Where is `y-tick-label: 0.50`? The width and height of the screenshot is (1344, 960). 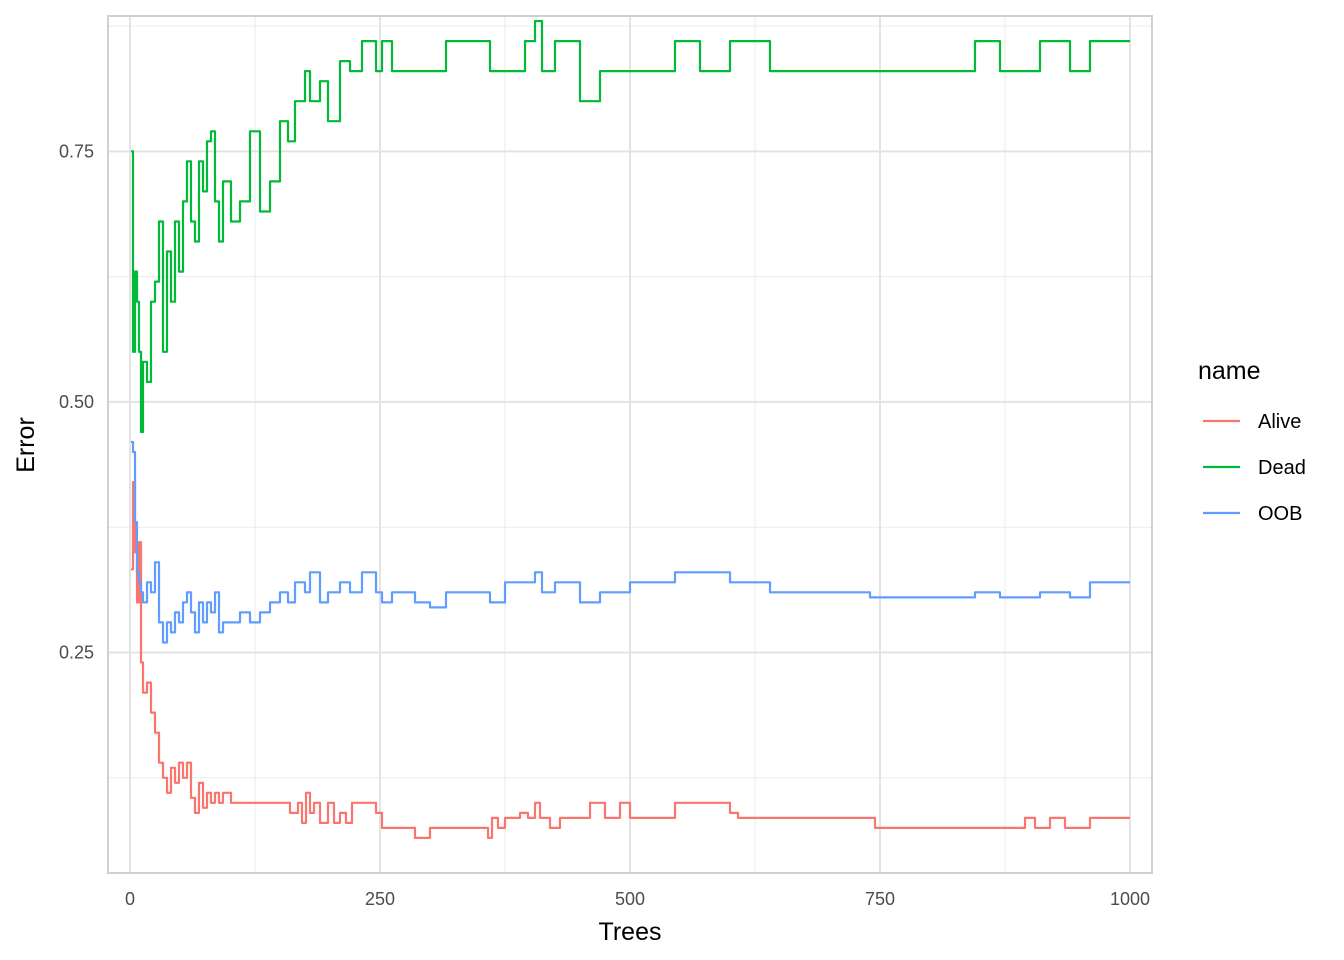
y-tick-label: 0.50 is located at coordinates (76, 402).